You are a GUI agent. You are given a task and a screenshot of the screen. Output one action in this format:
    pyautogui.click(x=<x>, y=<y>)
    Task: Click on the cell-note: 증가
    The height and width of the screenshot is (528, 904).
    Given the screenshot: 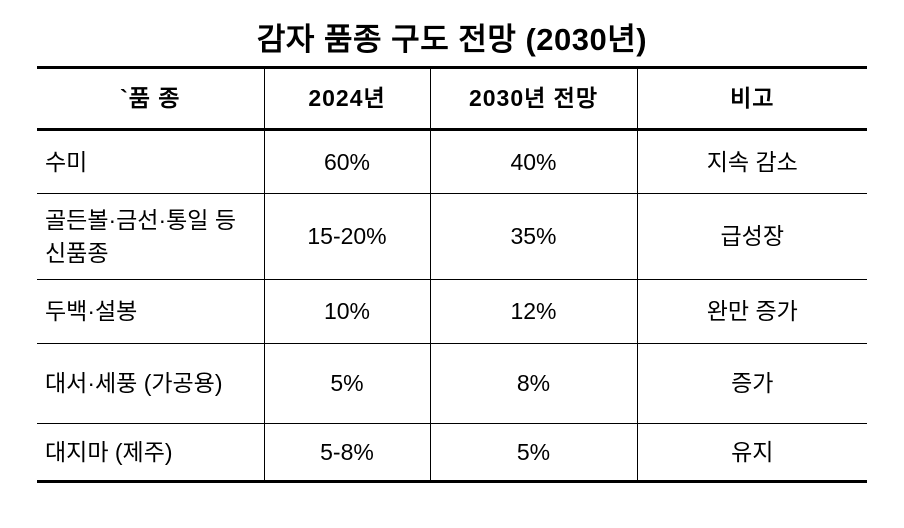 What is the action you would take?
    pyautogui.click(x=751, y=383)
    